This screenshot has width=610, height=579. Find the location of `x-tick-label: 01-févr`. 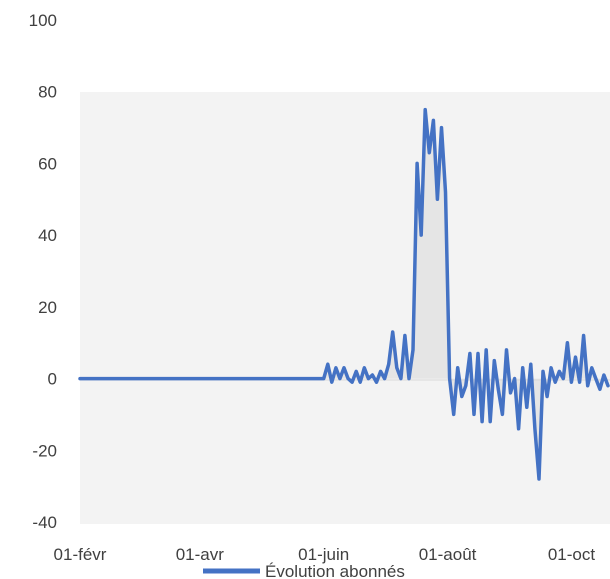

x-tick-label: 01-févr is located at coordinates (80, 554).